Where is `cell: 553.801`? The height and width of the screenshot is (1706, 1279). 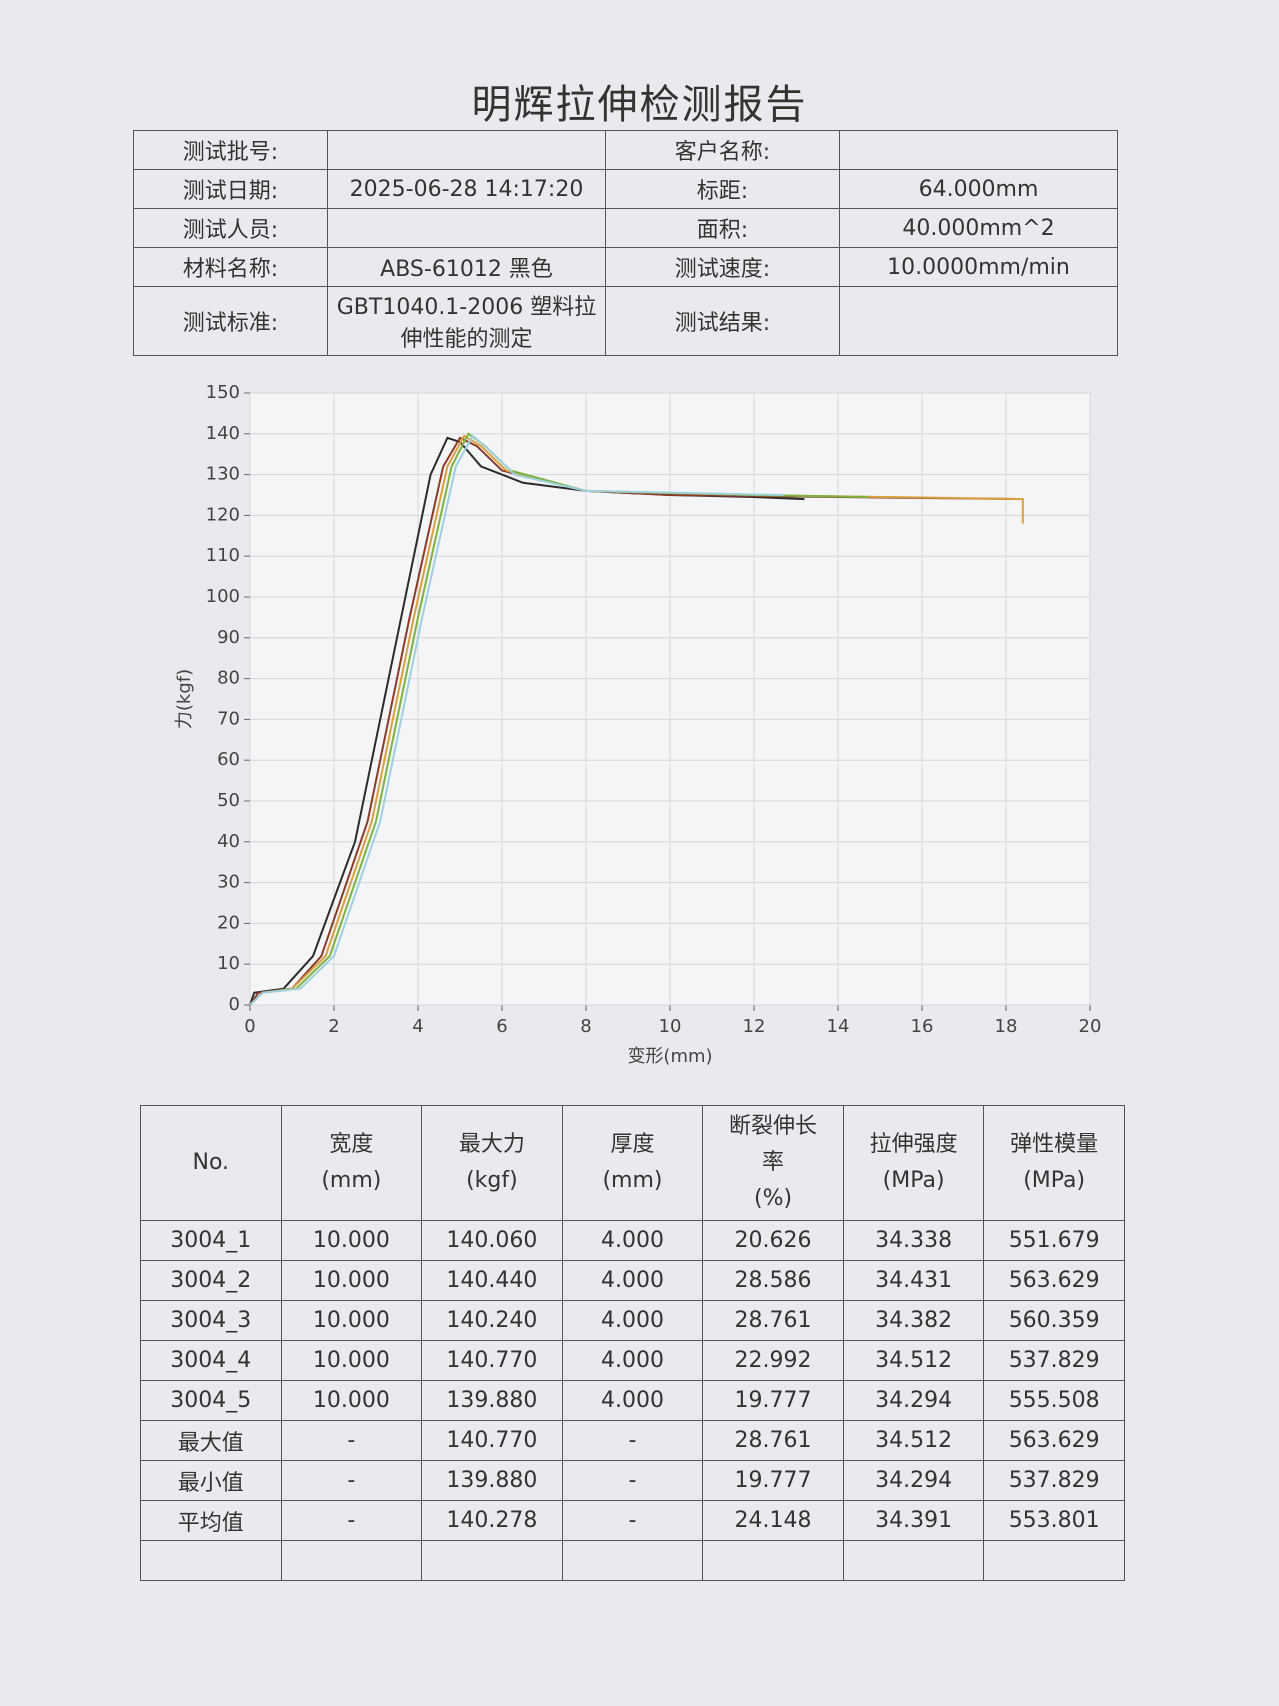 cell: 553.801 is located at coordinates (1054, 1520).